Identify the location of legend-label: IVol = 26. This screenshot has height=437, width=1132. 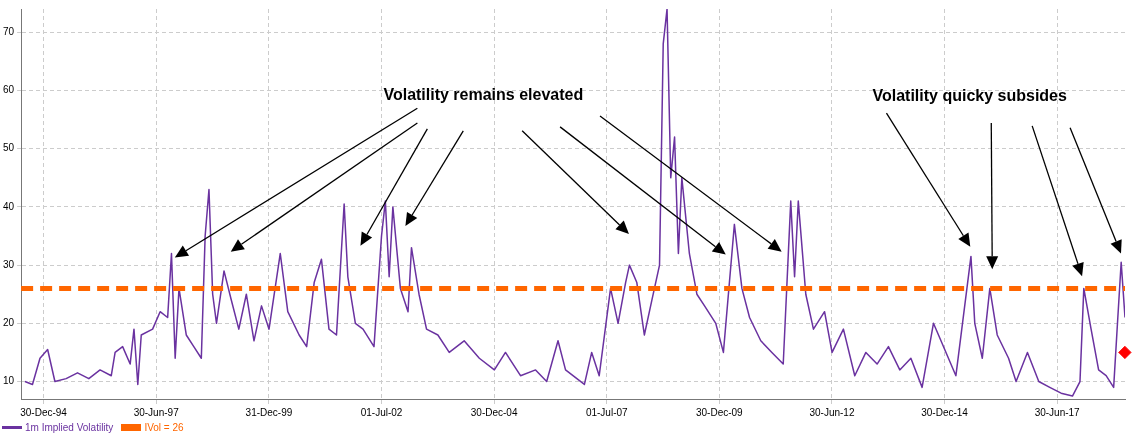
(164, 427).